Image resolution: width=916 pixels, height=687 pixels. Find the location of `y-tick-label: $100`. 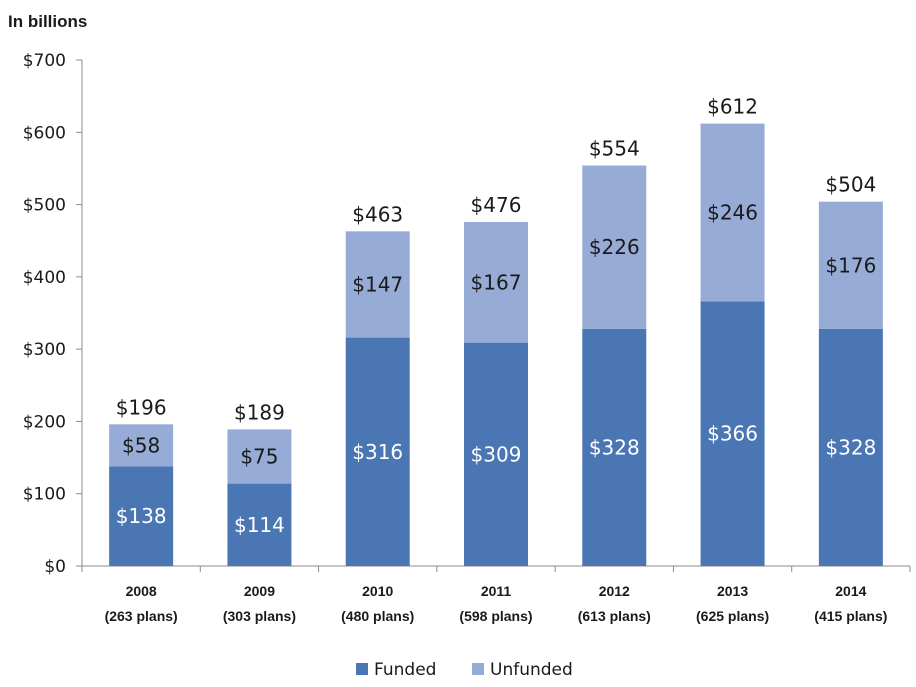

y-tick-label: $100 is located at coordinates (44, 495).